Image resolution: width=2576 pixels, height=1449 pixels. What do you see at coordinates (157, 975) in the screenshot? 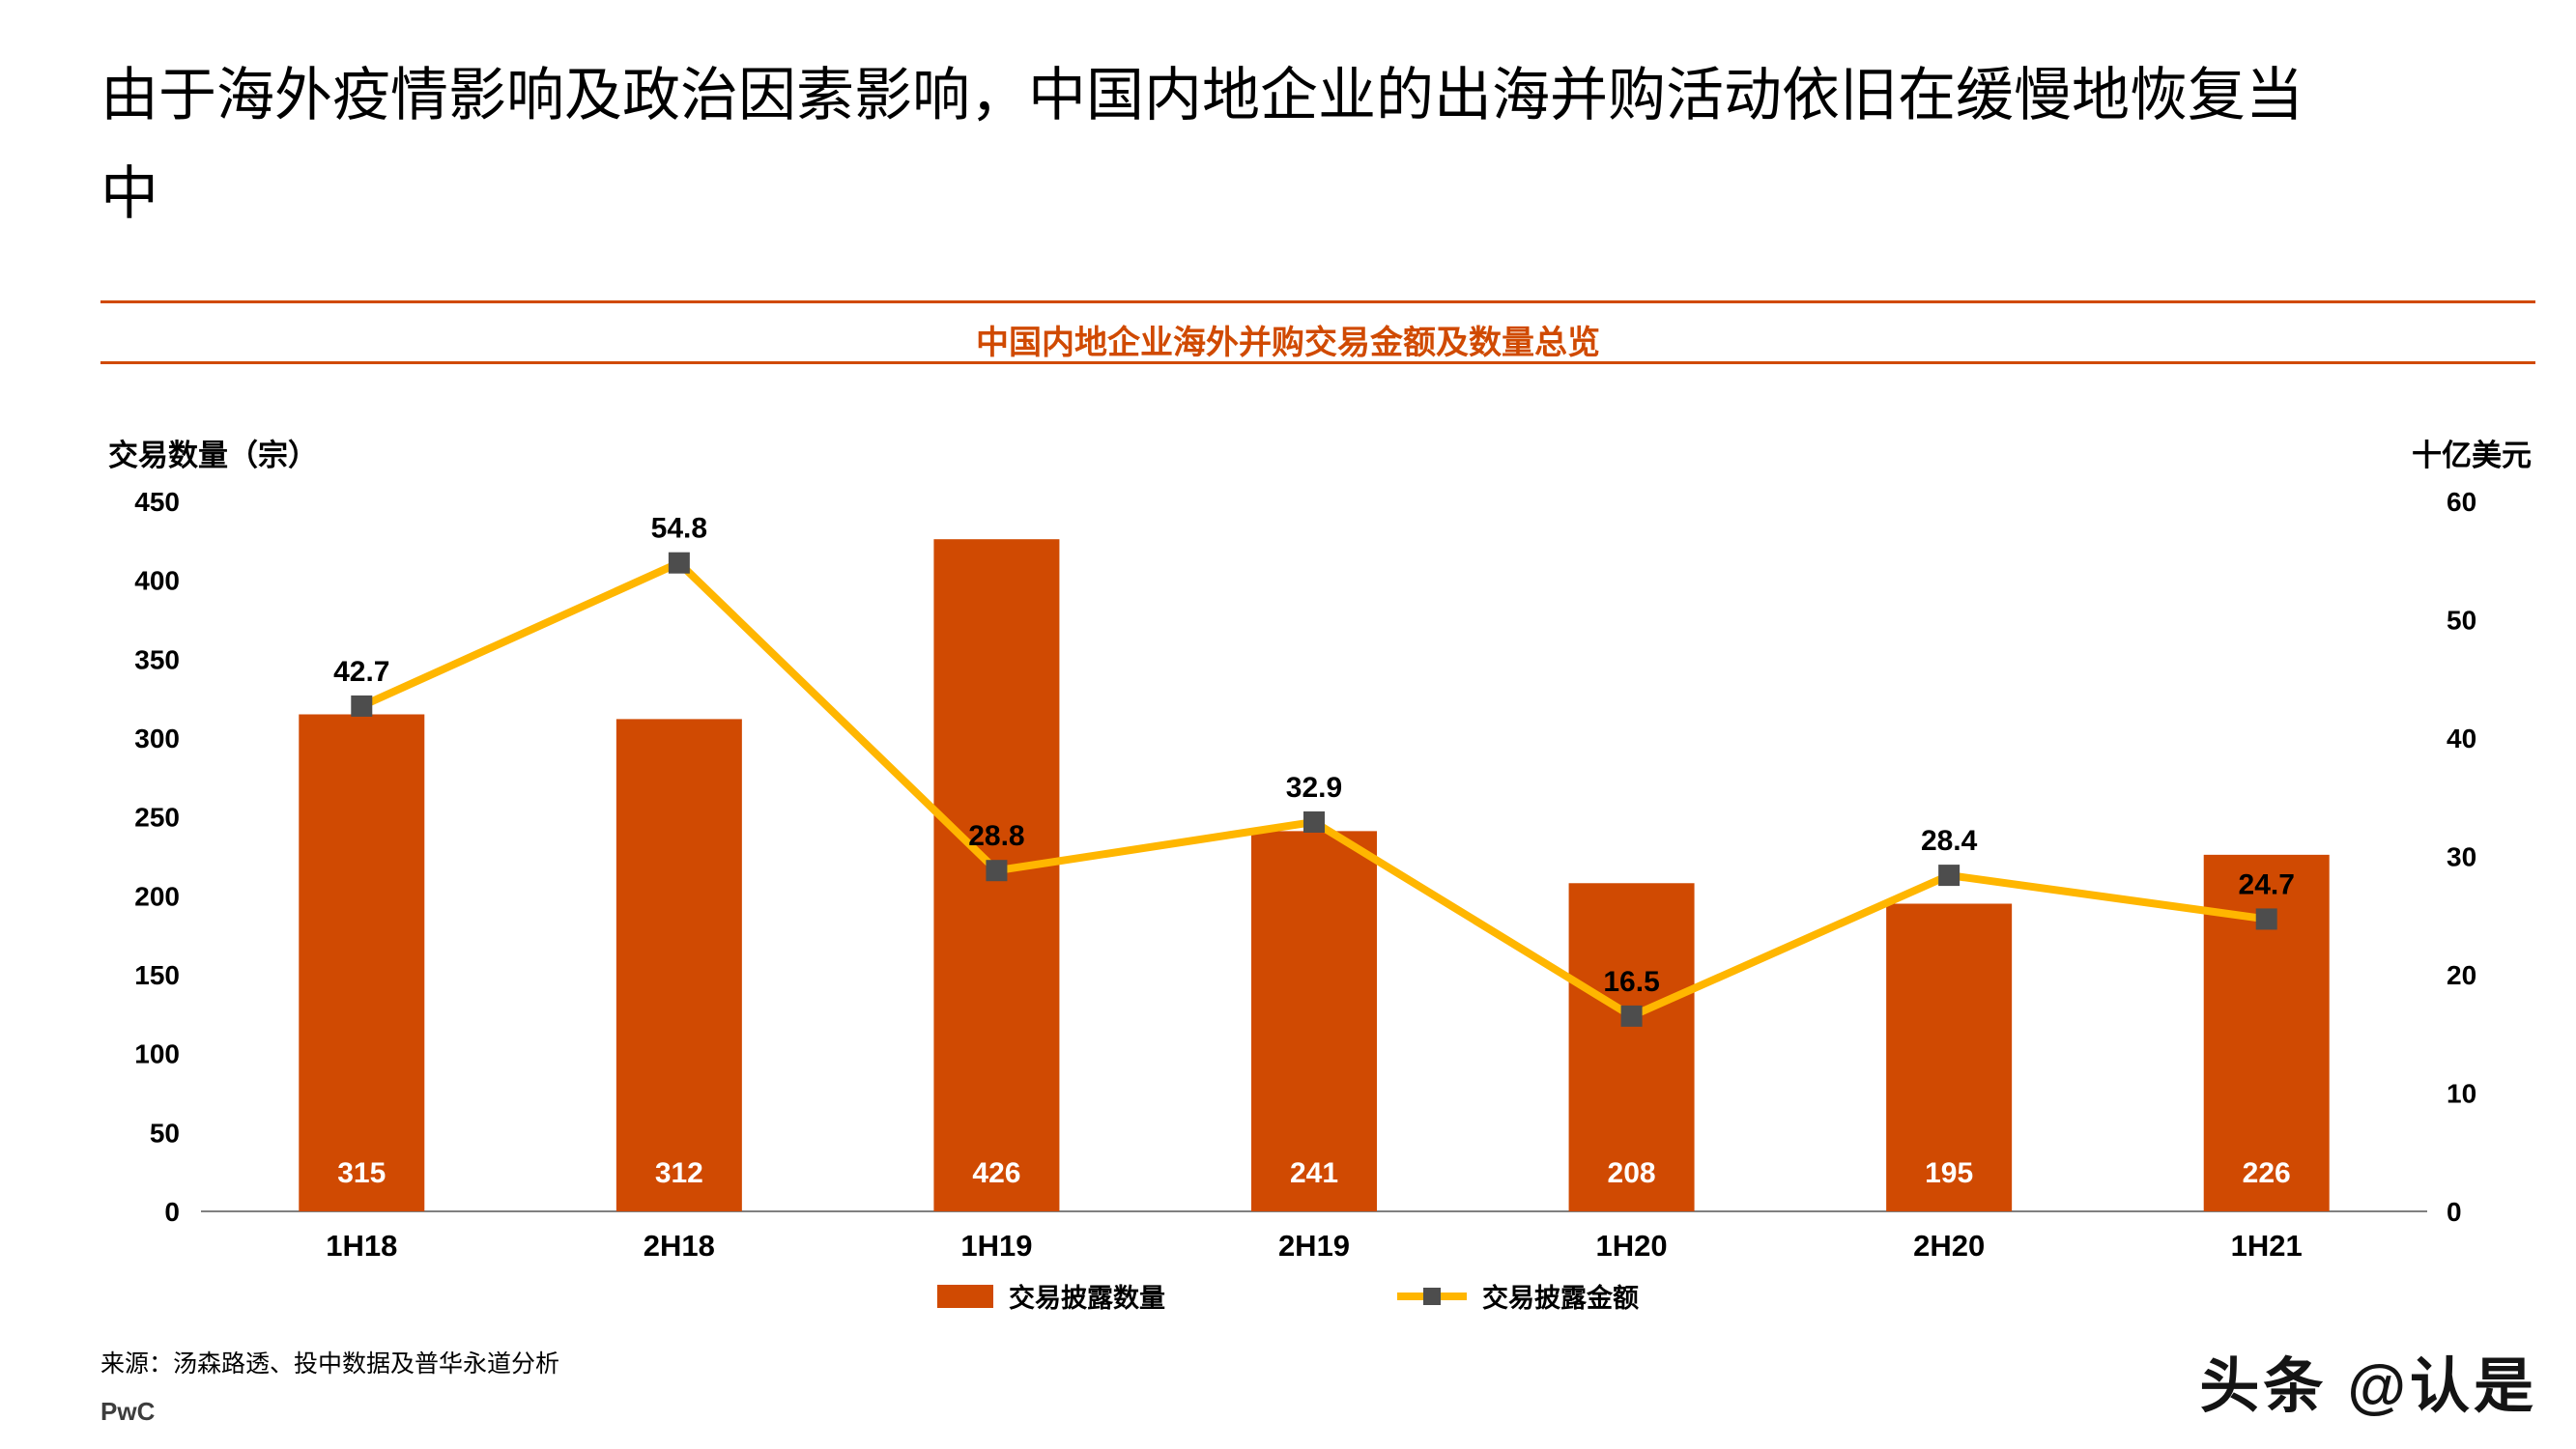
I see `left-axis-tick: 150` at bounding box center [157, 975].